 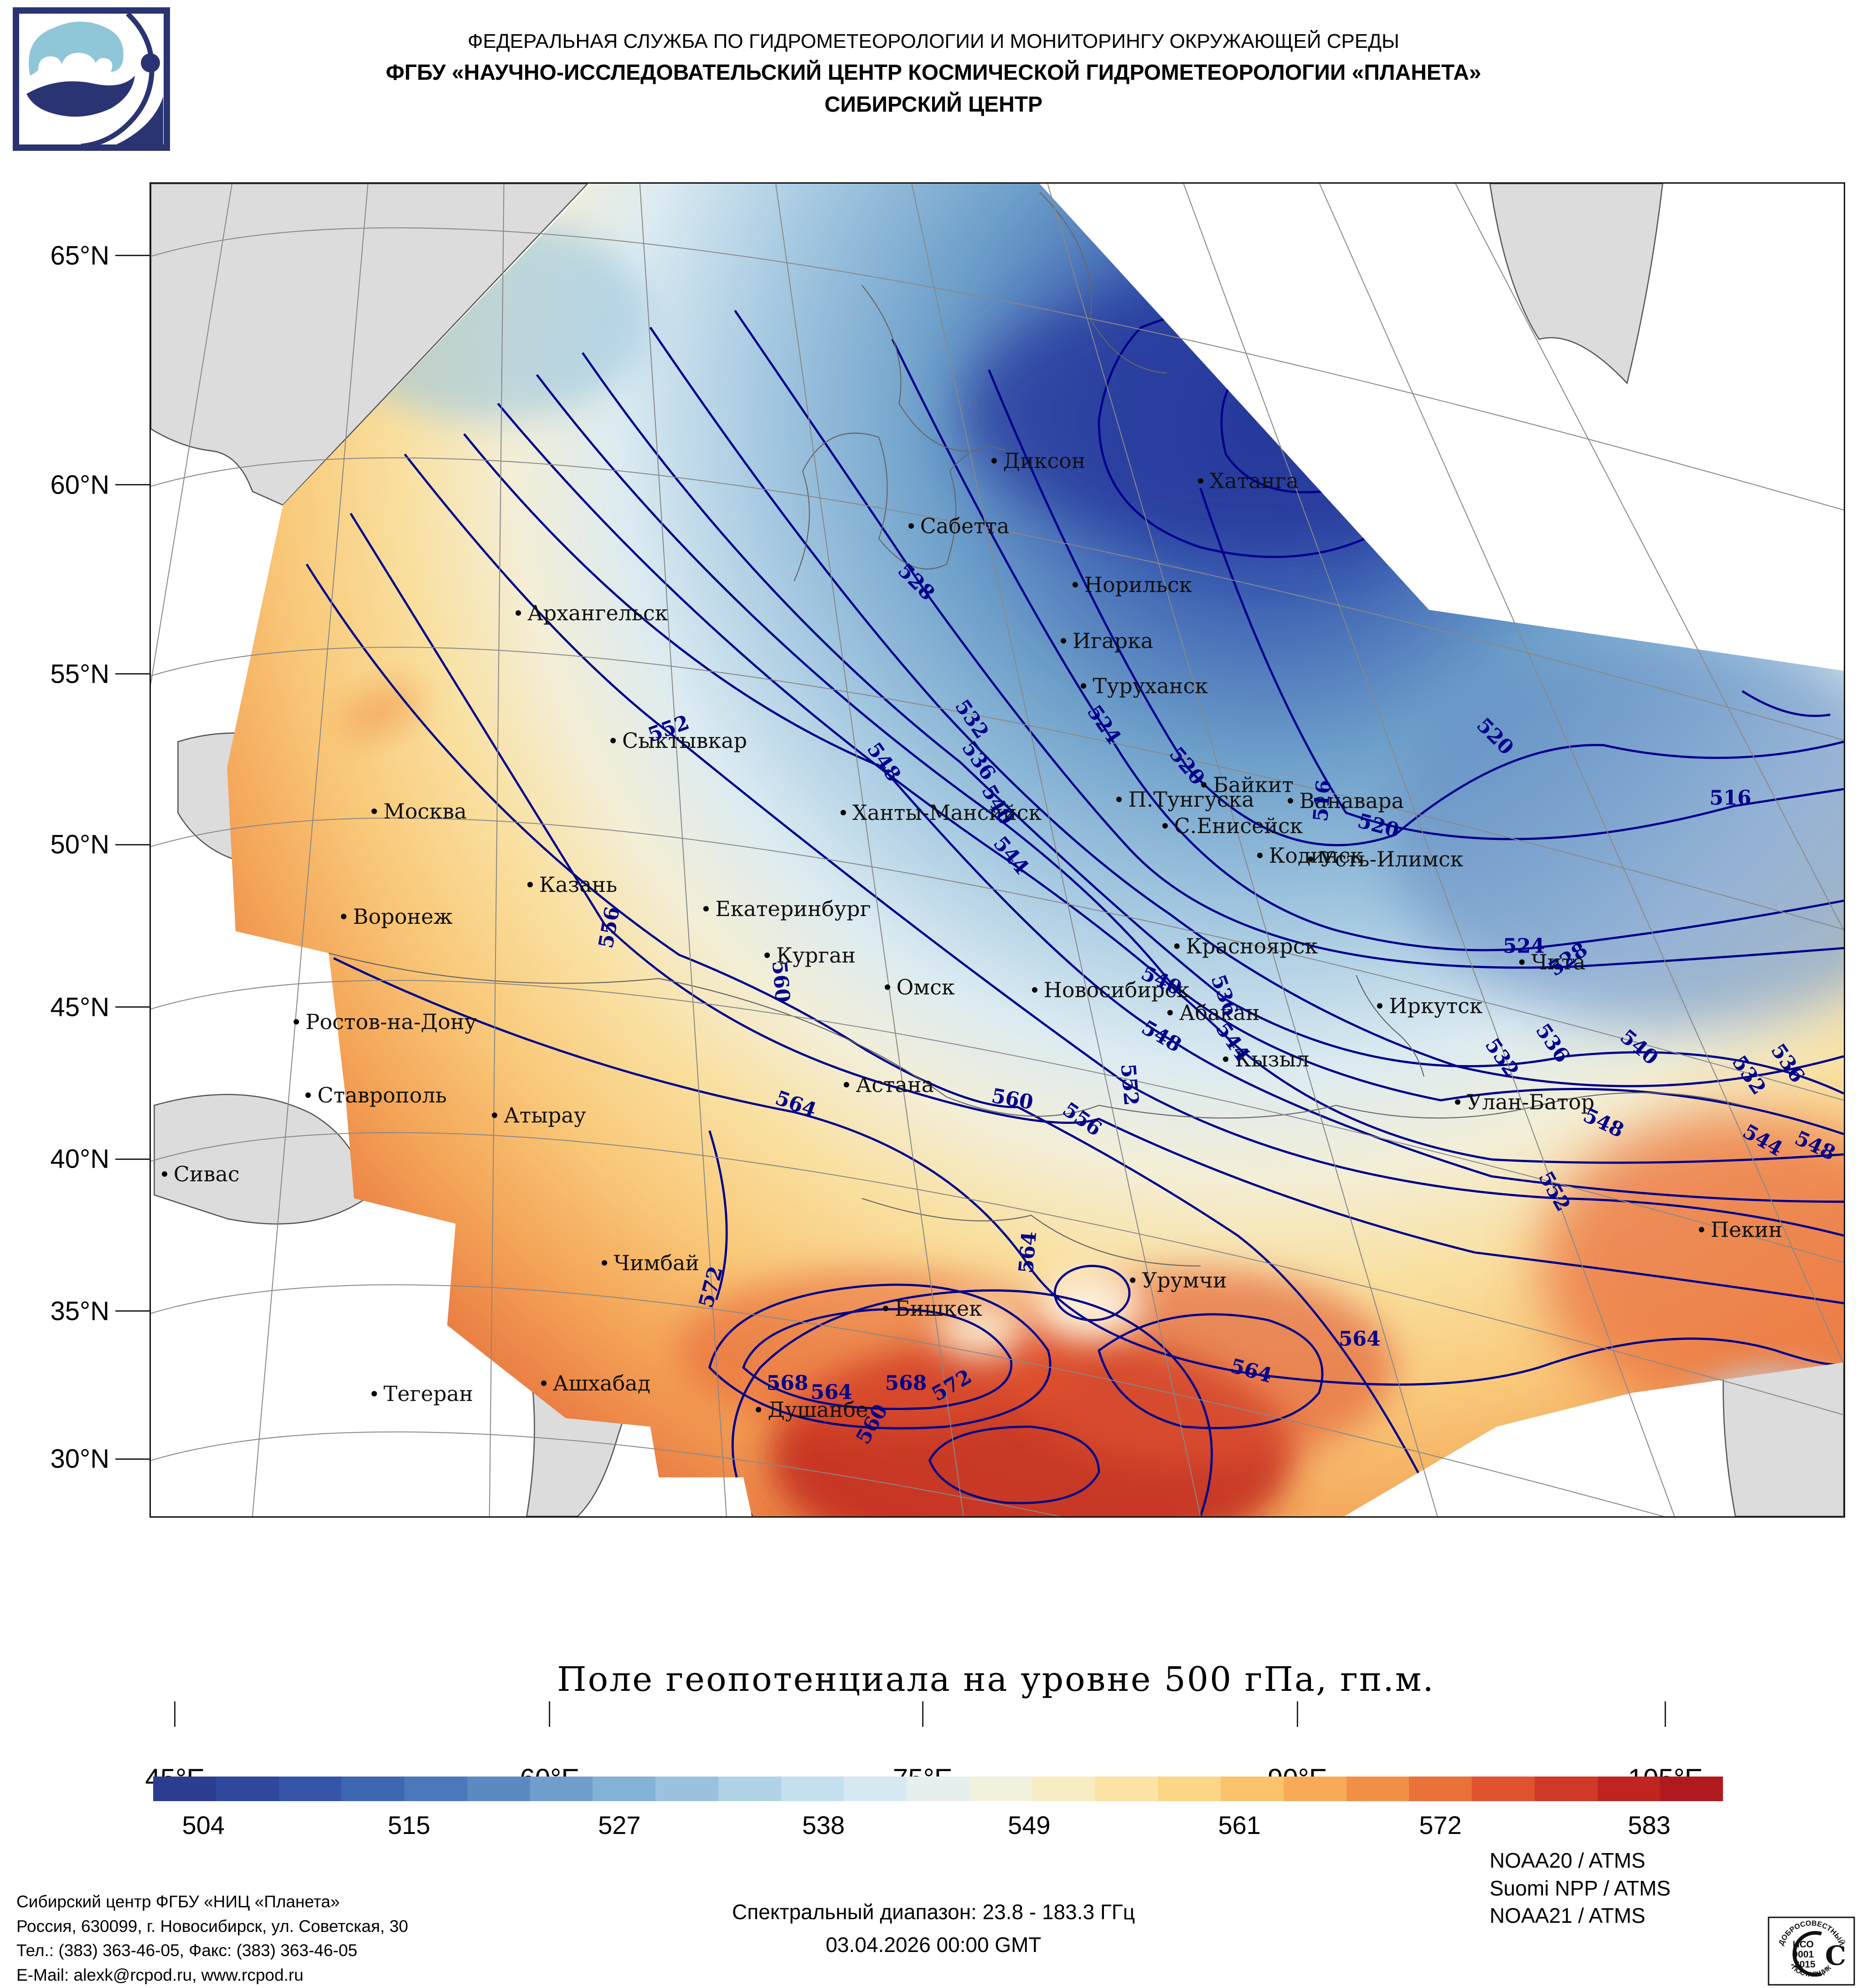 I want to click on city-label: Кодинск, so click(x=1316, y=856).